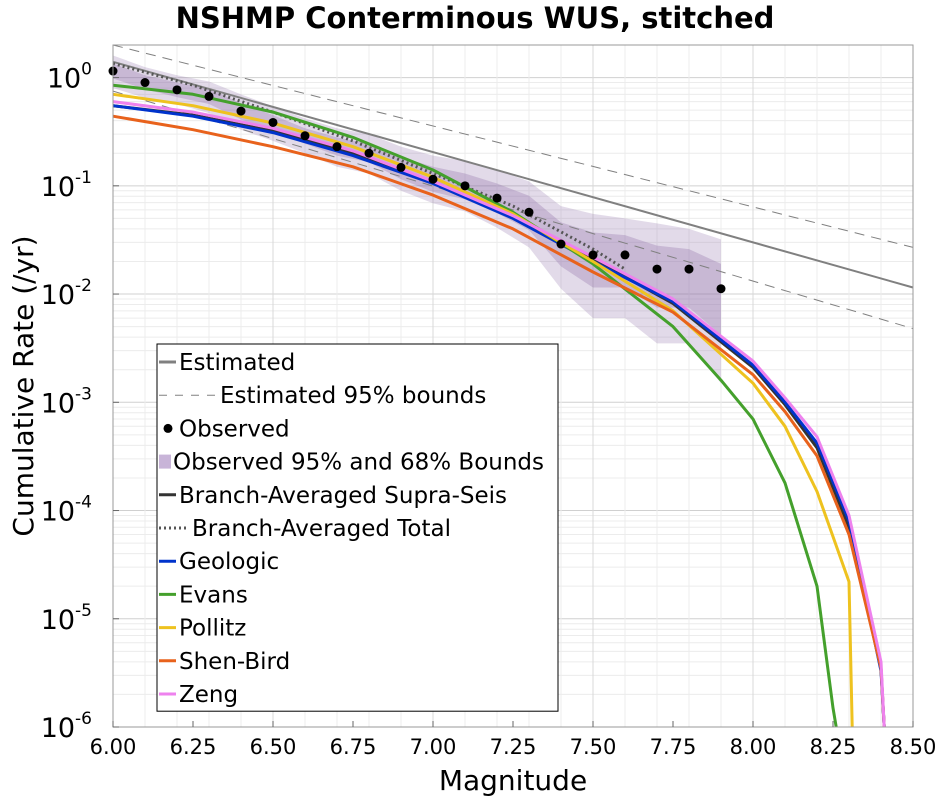 This screenshot has width=950, height=800. I want to click on legend-swatch-observed, so click(168, 428).